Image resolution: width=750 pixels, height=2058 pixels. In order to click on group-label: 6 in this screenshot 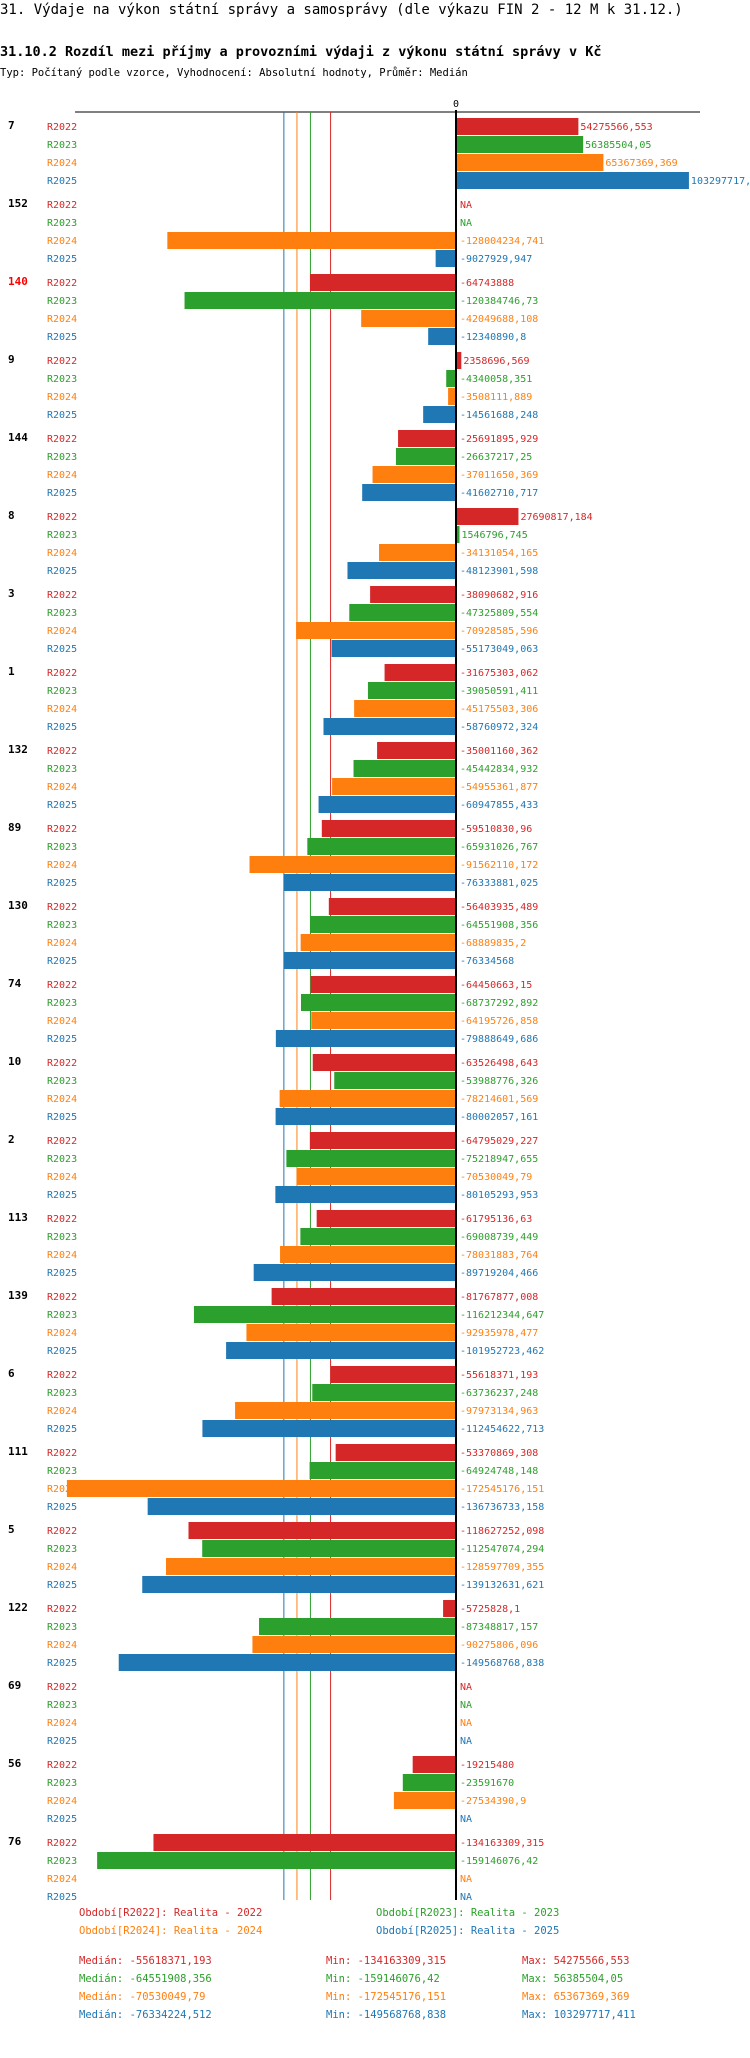, I will do `click(11, 1373)`.